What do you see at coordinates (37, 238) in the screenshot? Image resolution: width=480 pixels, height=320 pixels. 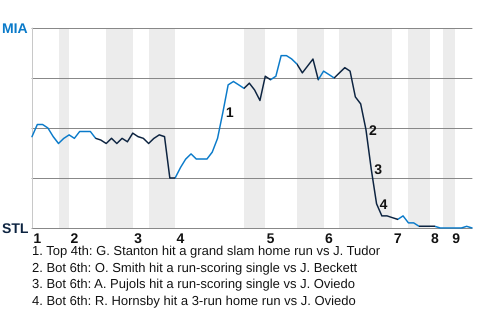 I see `x-tick-label: 1` at bounding box center [37, 238].